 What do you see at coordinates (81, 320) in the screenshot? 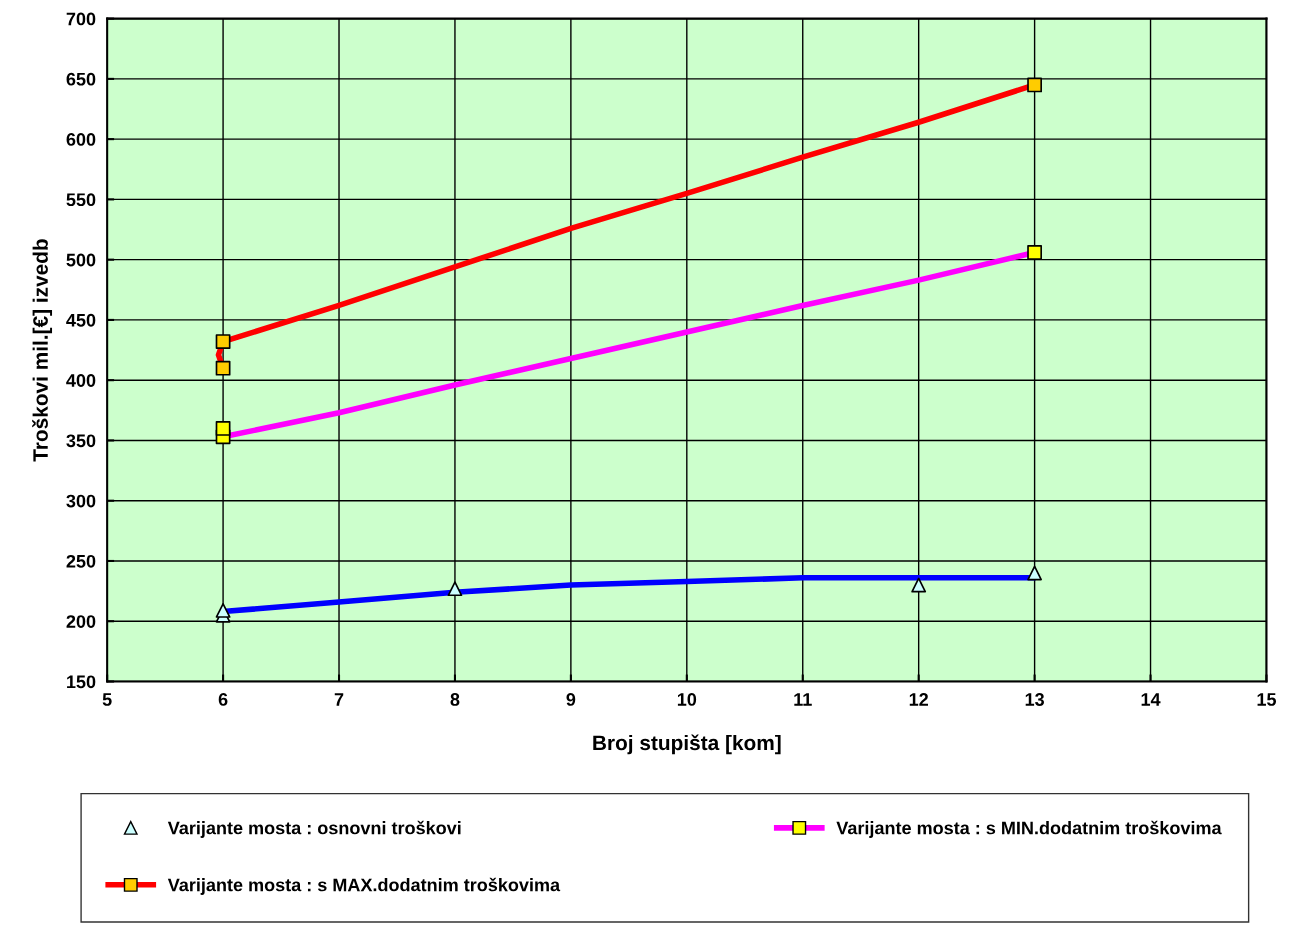
I see `y-tick-label: 450` at bounding box center [81, 320].